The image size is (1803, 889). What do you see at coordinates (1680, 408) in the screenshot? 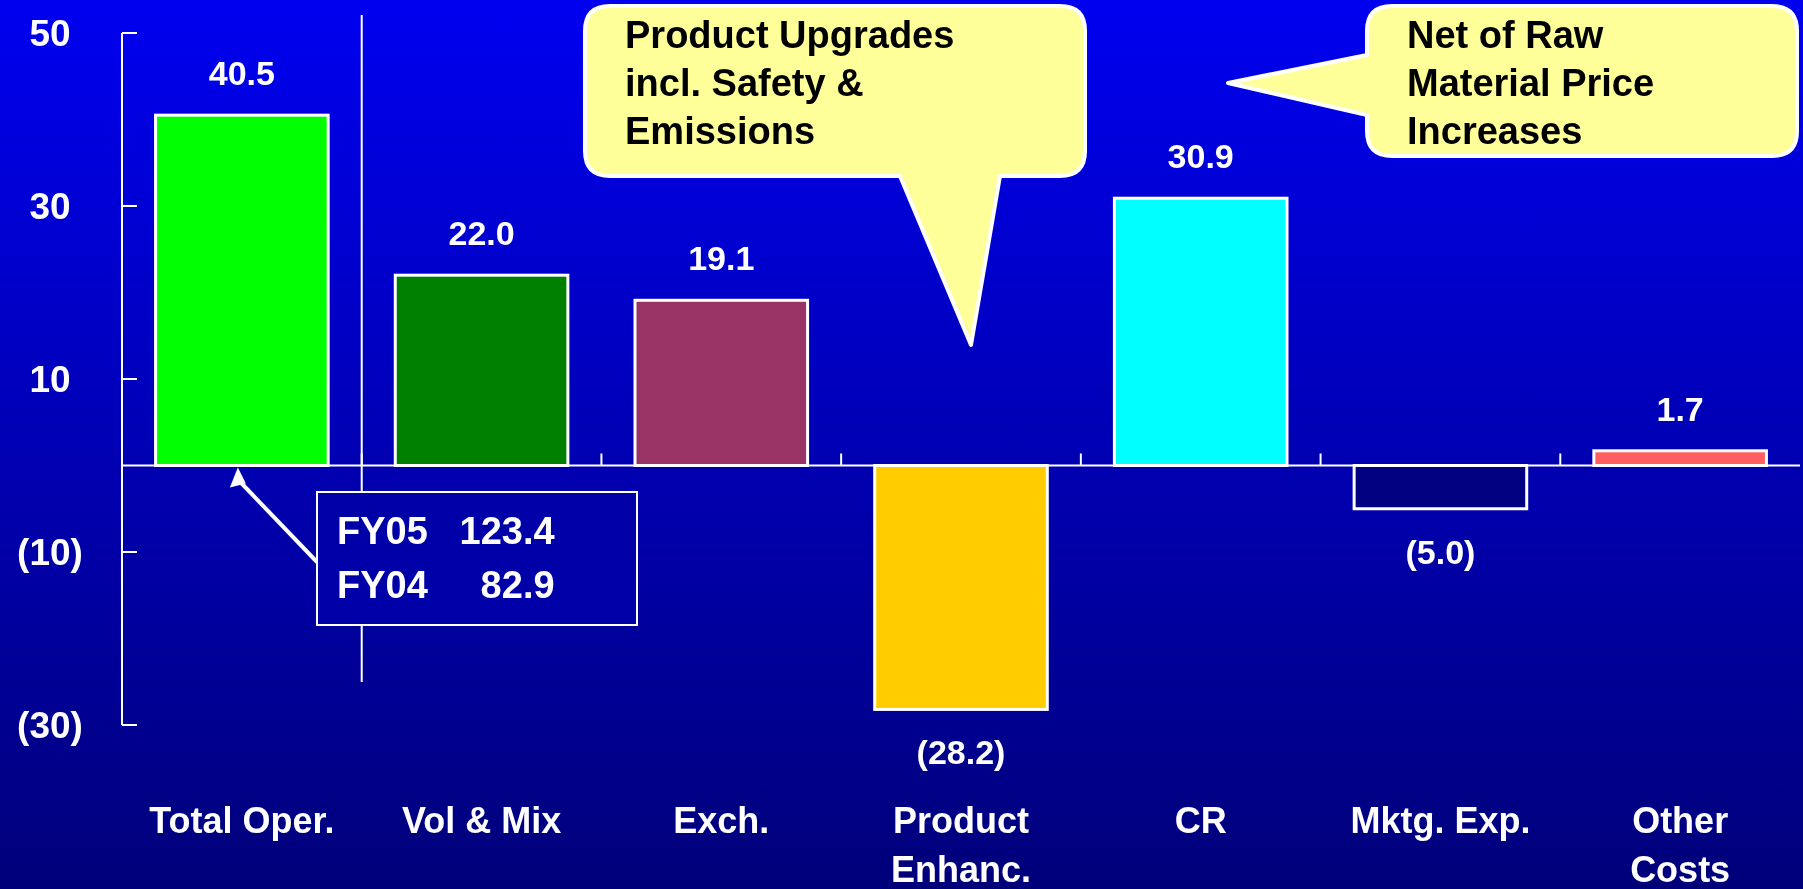
I see `data-label: 1.7` at bounding box center [1680, 408].